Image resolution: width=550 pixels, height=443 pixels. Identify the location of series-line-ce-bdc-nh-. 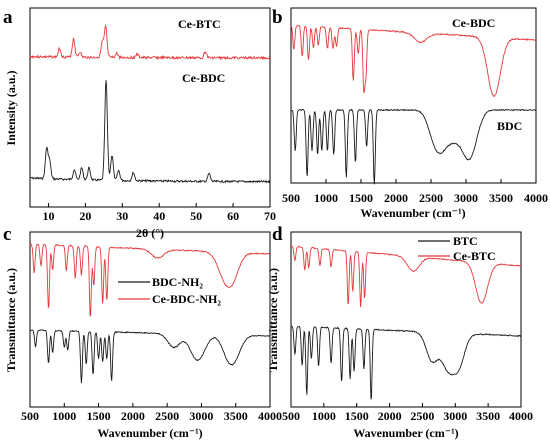
(150, 279).